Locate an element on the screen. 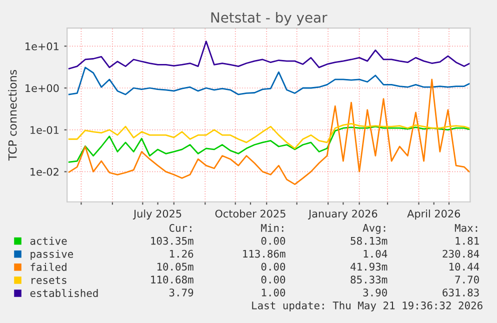 Image resolution: width=497 pixels, height=323 pixels. x-tick-label: January 2026 is located at coordinates (343, 215).